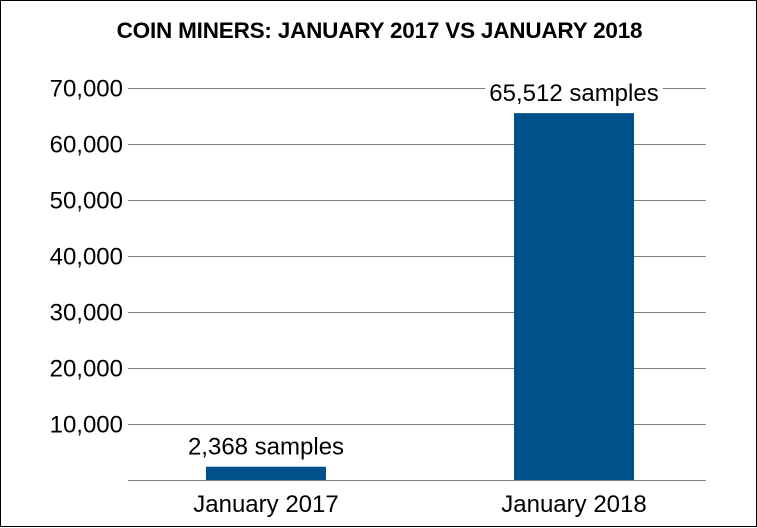 The image size is (757, 528). I want to click on y-tick-label: 40,000, so click(86, 257).